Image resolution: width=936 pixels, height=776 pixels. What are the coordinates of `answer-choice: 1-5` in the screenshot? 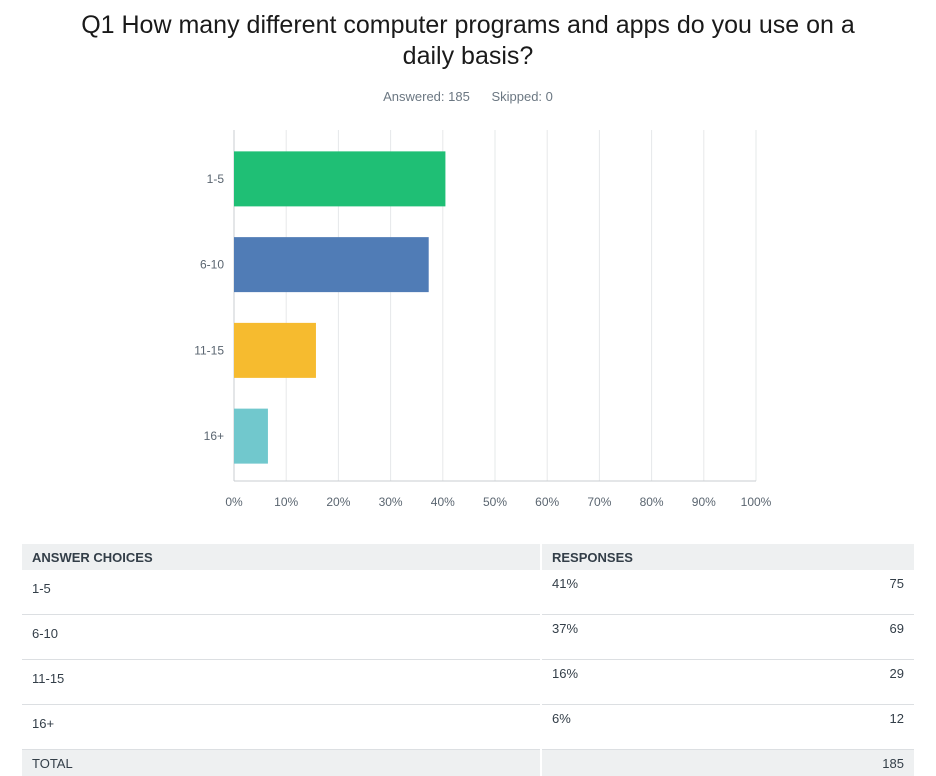 It's located at (281, 592).